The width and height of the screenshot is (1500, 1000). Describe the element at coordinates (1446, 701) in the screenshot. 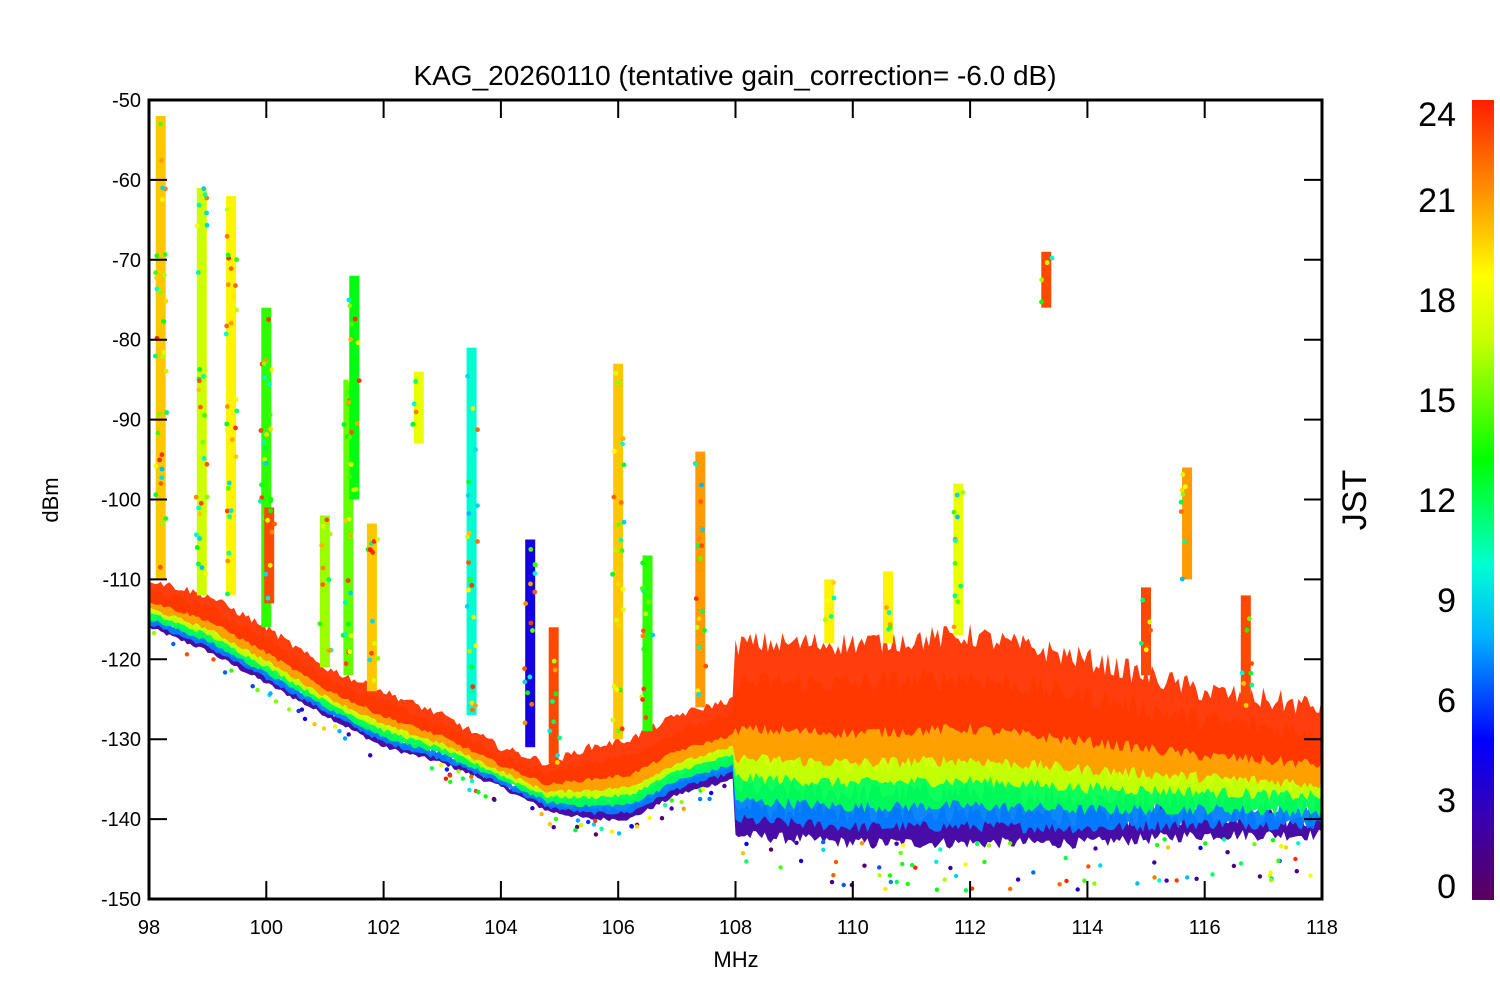

I see `colorbar-tick-label: 6` at that location.